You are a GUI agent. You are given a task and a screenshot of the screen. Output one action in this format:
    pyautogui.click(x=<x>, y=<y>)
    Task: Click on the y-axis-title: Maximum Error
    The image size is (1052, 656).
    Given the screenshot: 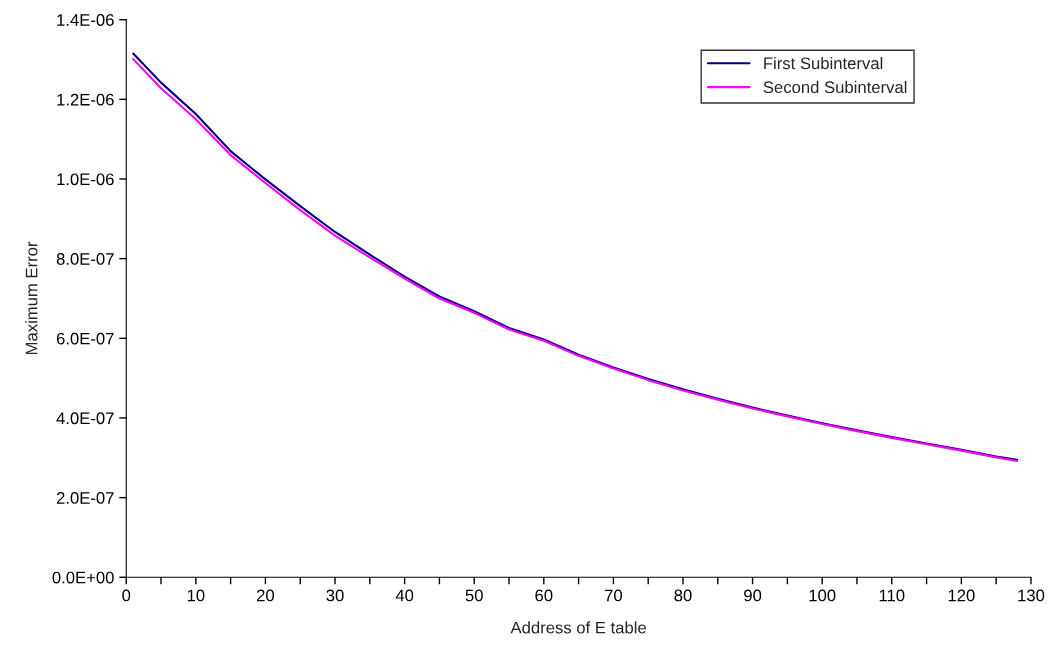 What is the action you would take?
    pyautogui.click(x=31, y=298)
    